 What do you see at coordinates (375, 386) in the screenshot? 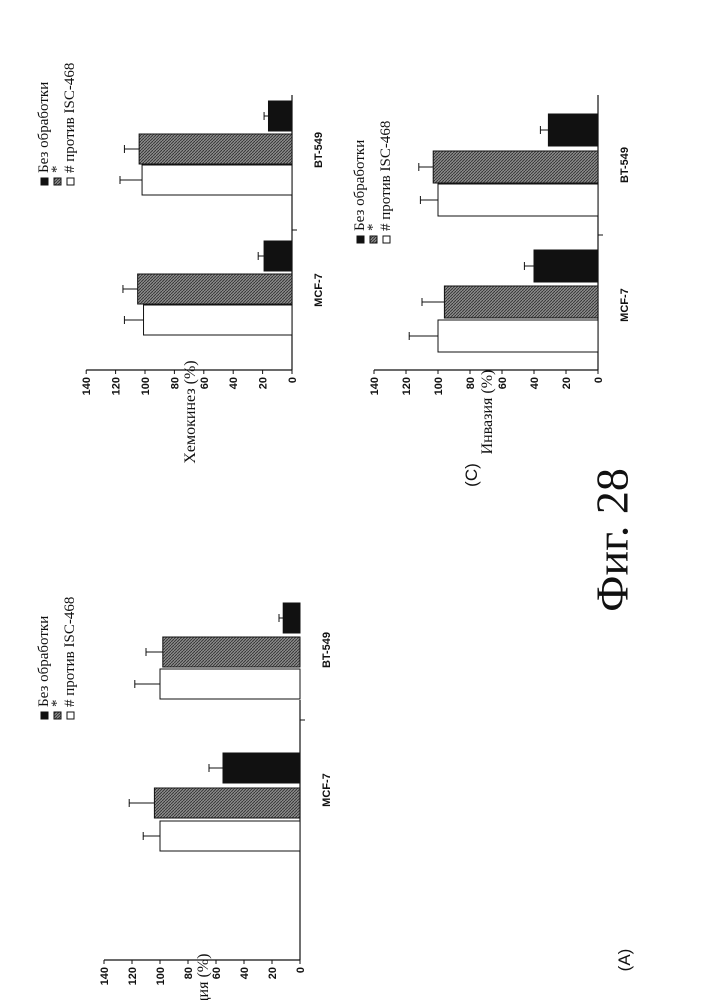
I see `value-tick-label: 140` at bounding box center [375, 386].